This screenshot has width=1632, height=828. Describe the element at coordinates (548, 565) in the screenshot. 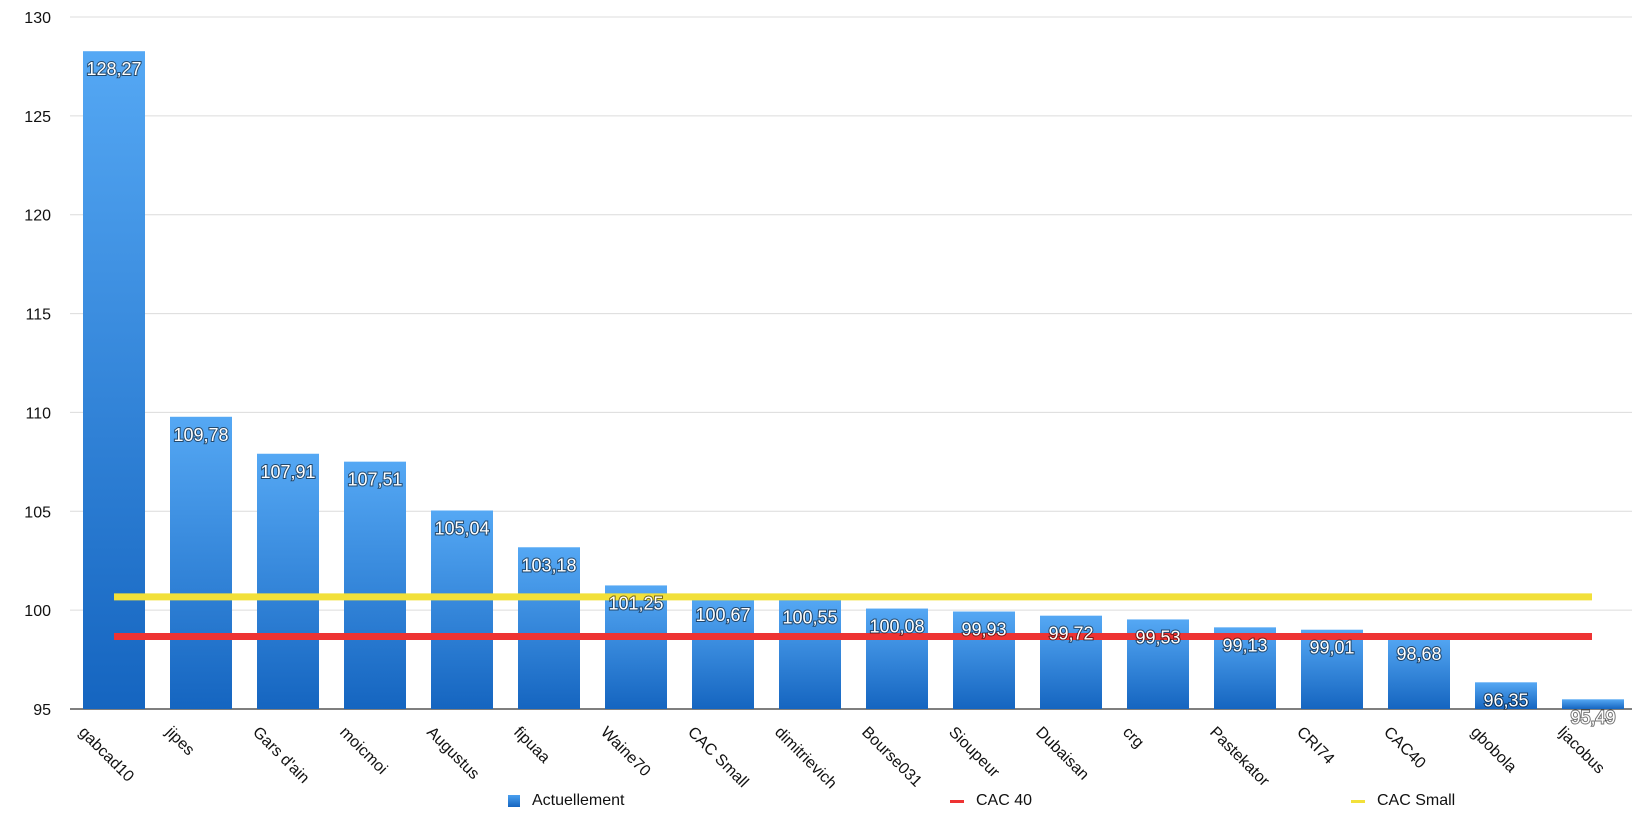

I see `data-label: 103,18` at that location.